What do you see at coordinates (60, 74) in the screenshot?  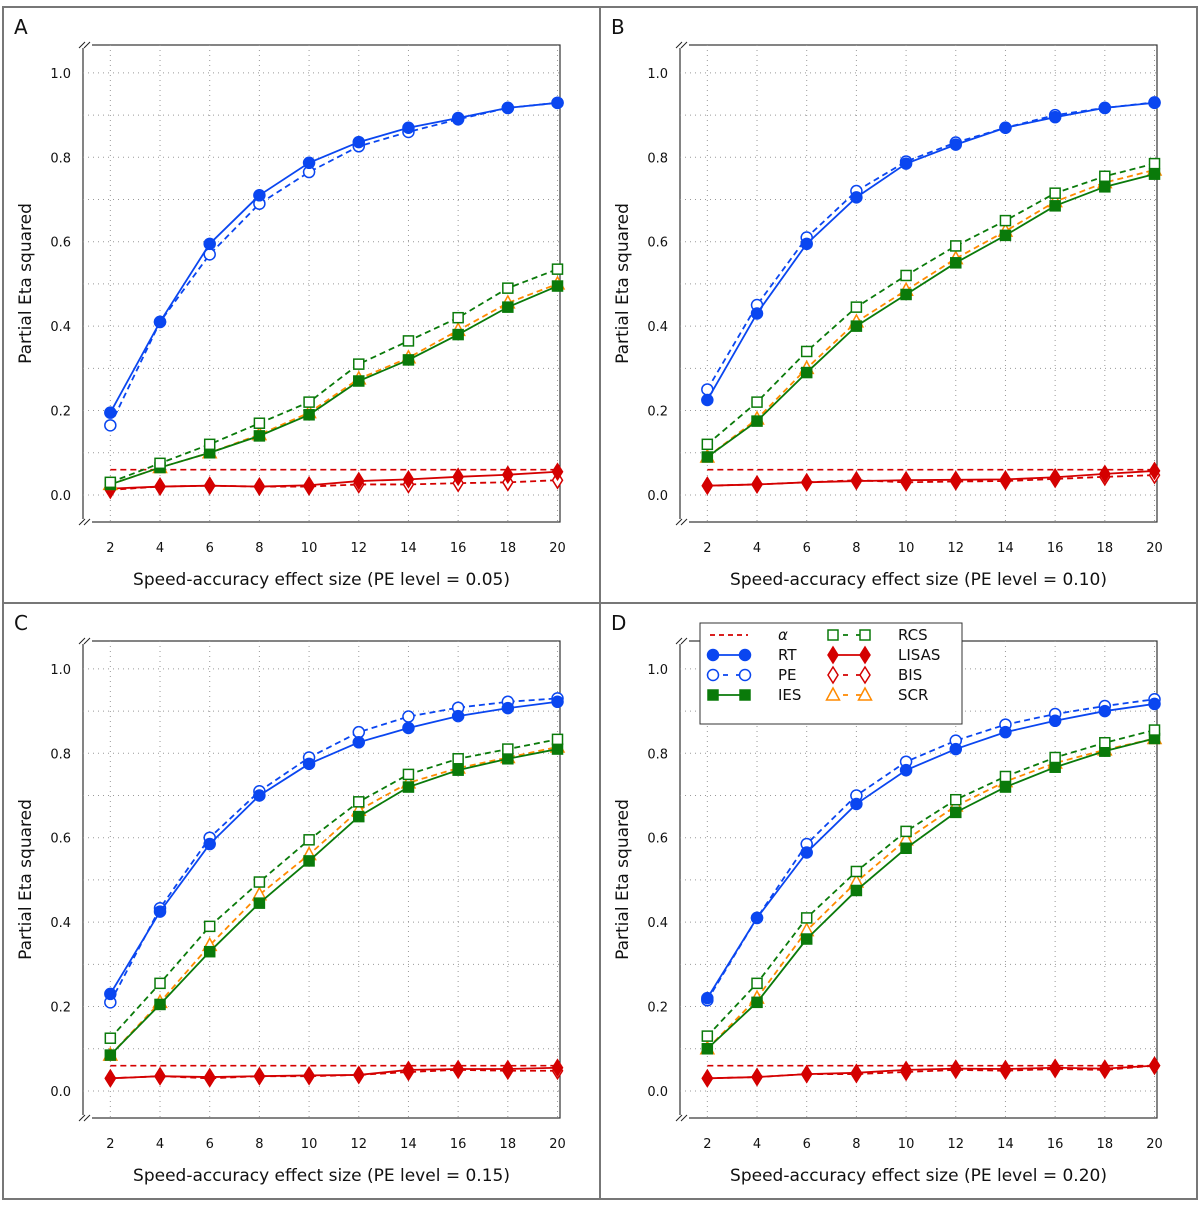 I see `y-tick-label: 1.0` at bounding box center [60, 74].